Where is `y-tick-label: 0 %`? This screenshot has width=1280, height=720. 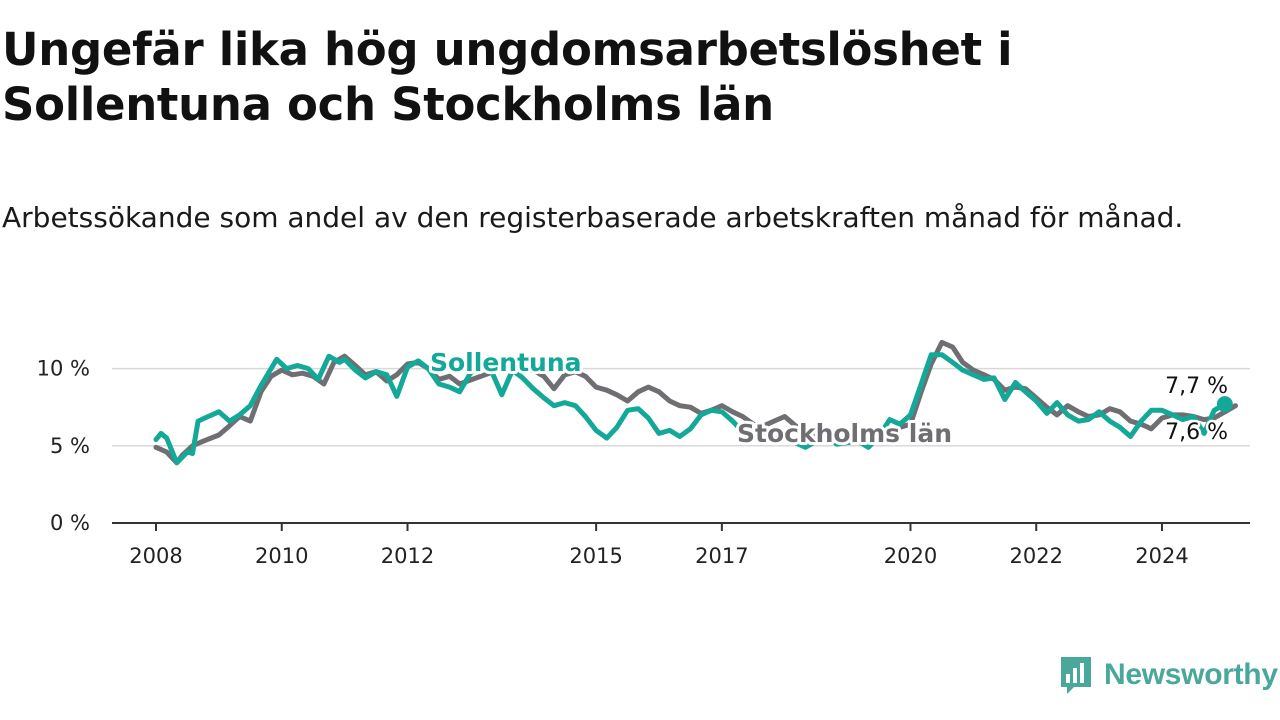 y-tick-label: 0 % is located at coordinates (70, 523).